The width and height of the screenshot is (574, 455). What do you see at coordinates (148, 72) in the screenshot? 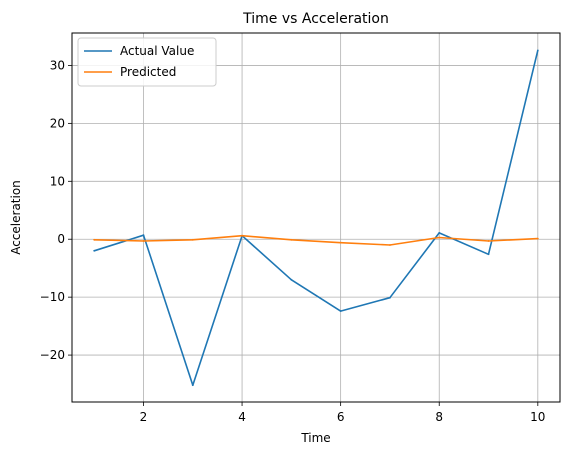
I see `legend-label: Predicted` at bounding box center [148, 72].